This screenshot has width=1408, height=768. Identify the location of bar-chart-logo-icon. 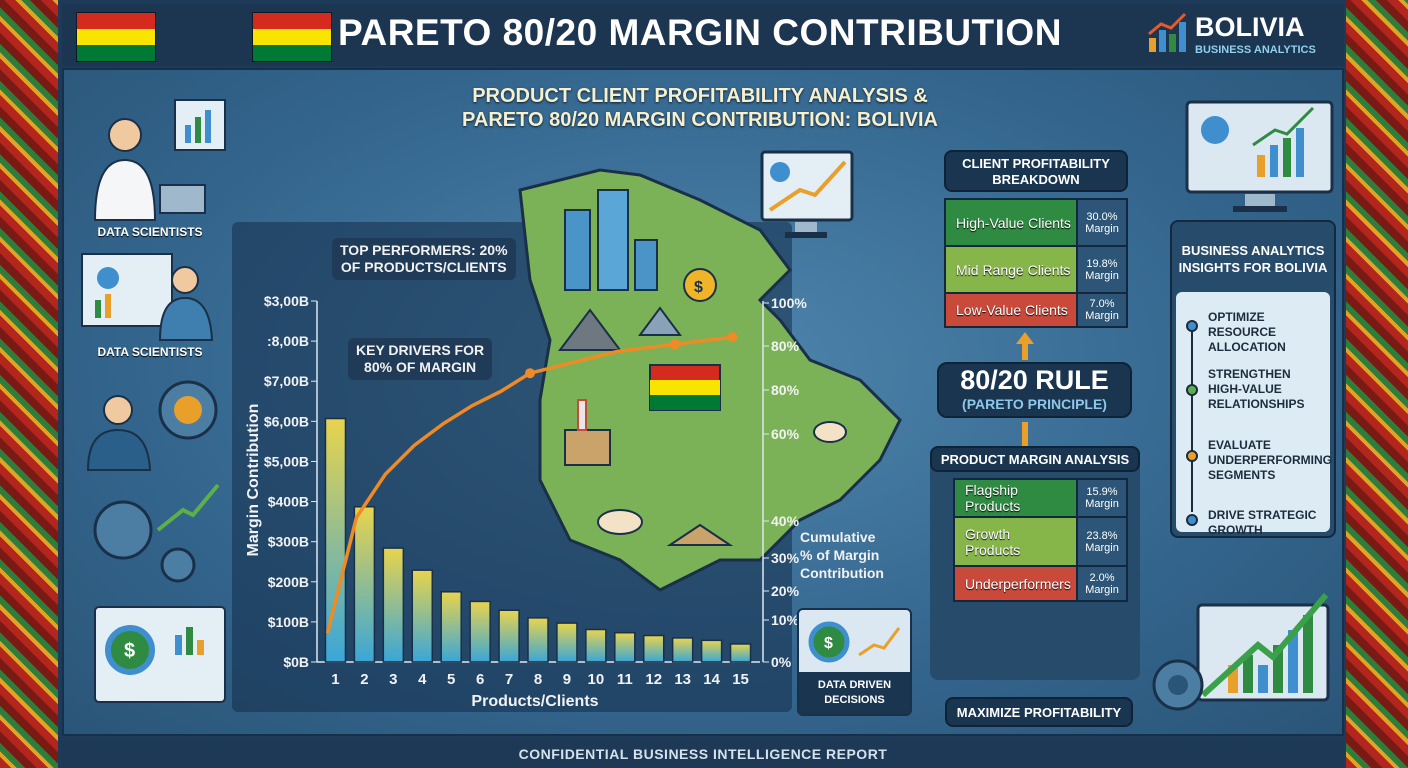
(1167, 32).